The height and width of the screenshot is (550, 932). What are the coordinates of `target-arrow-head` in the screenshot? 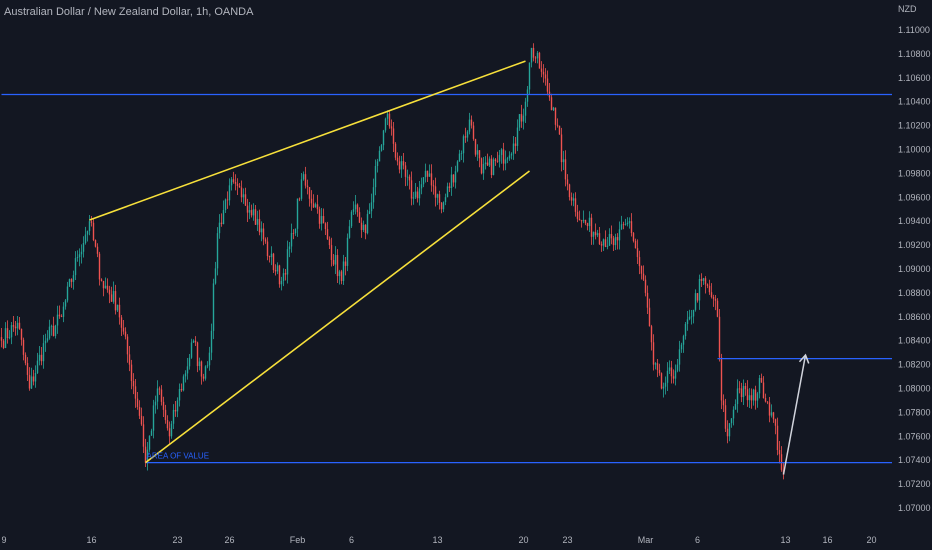 It's located at (804, 358).